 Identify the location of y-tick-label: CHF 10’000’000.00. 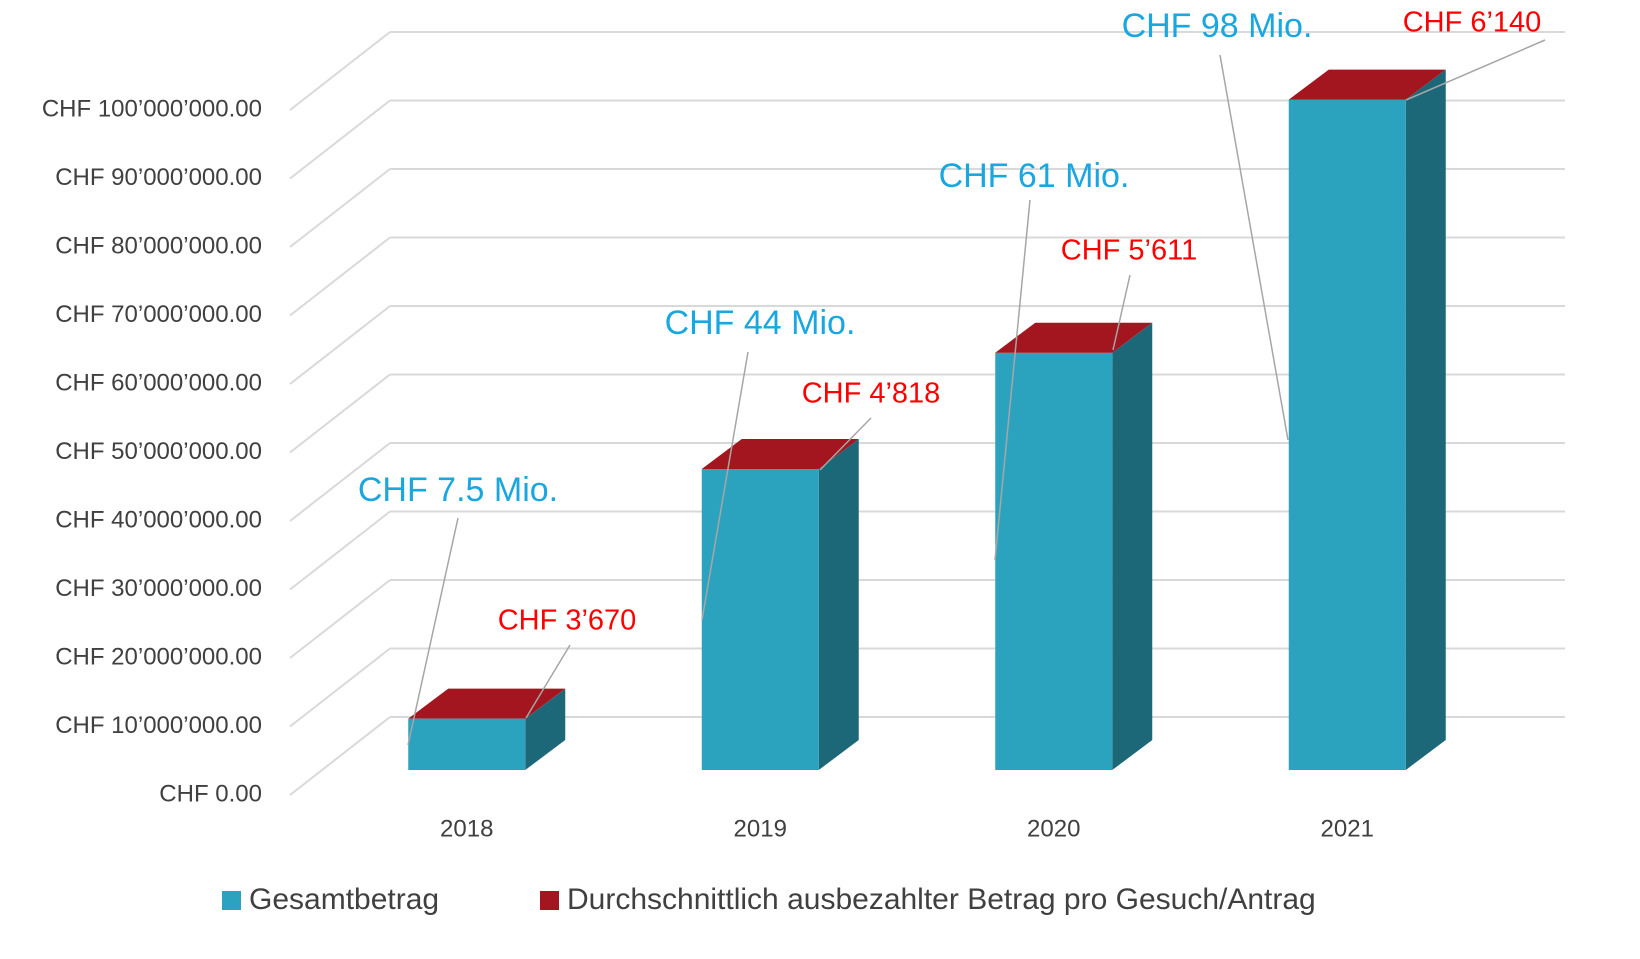
(158, 725).